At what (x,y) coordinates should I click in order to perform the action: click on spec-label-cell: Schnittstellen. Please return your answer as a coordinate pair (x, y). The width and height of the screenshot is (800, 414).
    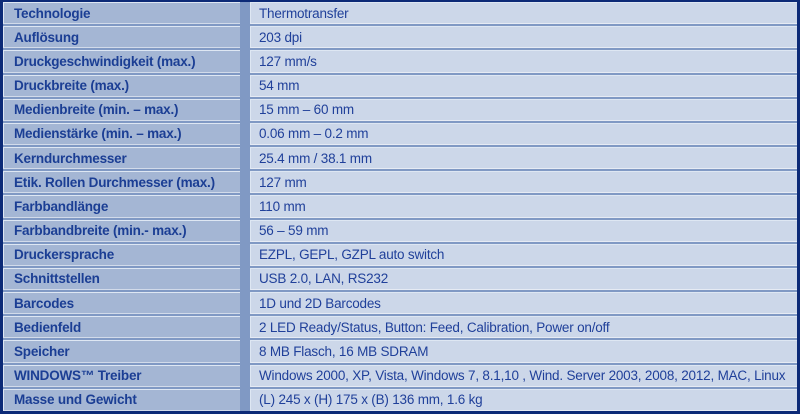
    Looking at the image, I should click on (121, 279).